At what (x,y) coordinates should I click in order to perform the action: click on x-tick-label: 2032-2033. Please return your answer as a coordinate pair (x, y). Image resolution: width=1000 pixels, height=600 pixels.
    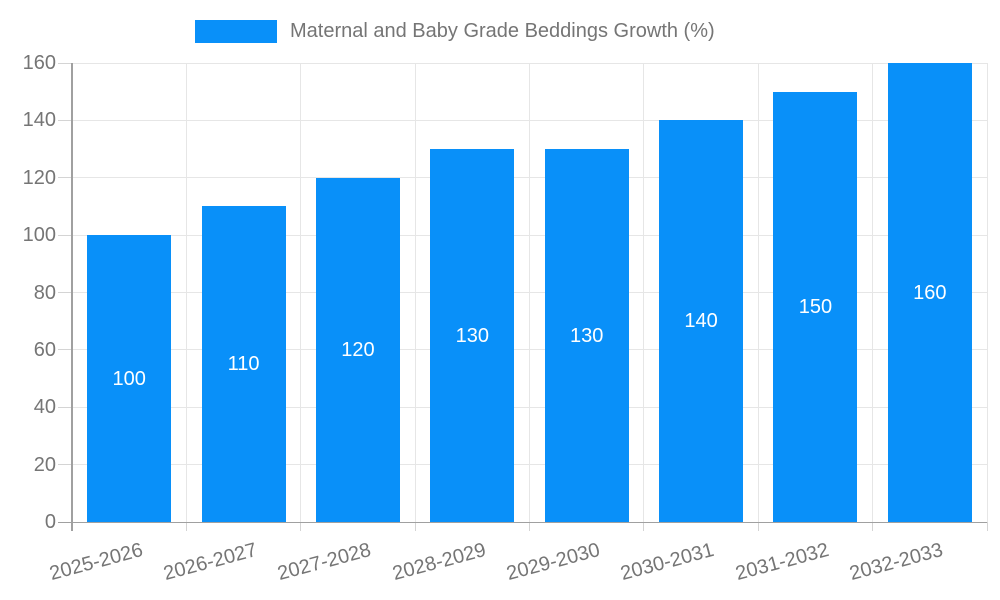
    Looking at the image, I should click on (896, 562).